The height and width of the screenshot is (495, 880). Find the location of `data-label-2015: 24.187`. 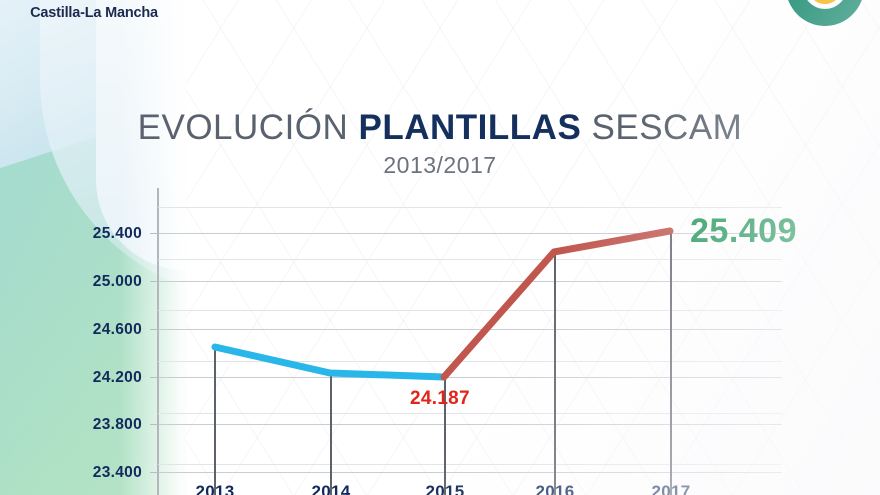

data-label-2015: 24.187 is located at coordinates (440, 398).